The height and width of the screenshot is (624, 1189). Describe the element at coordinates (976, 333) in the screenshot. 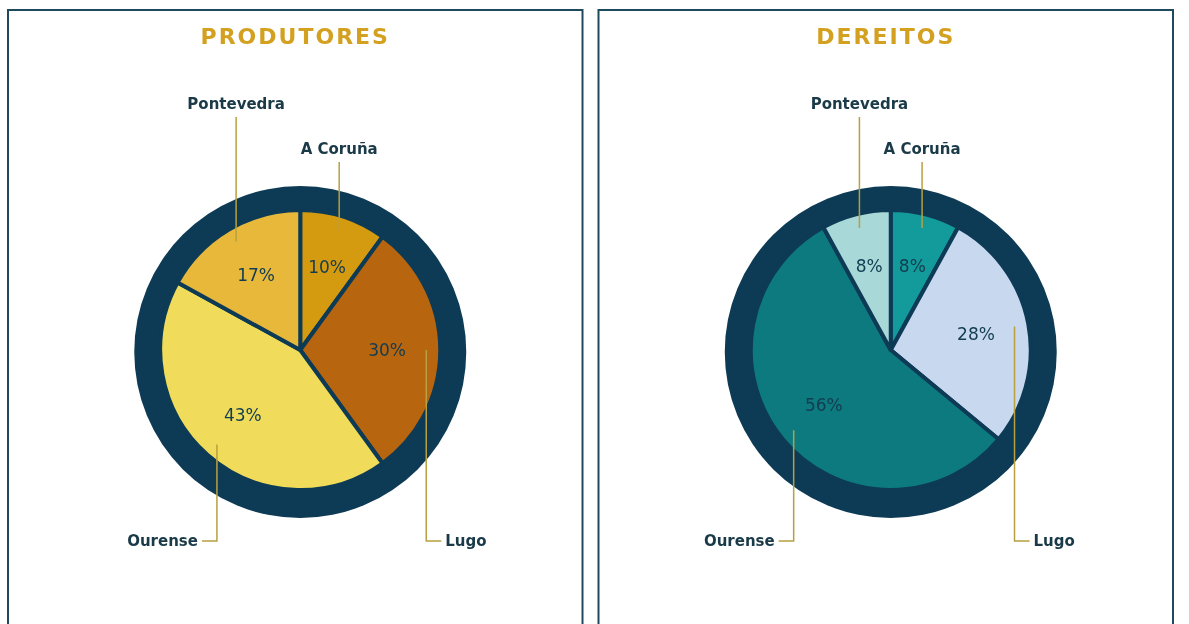

I see `data-label: 28%` at that location.